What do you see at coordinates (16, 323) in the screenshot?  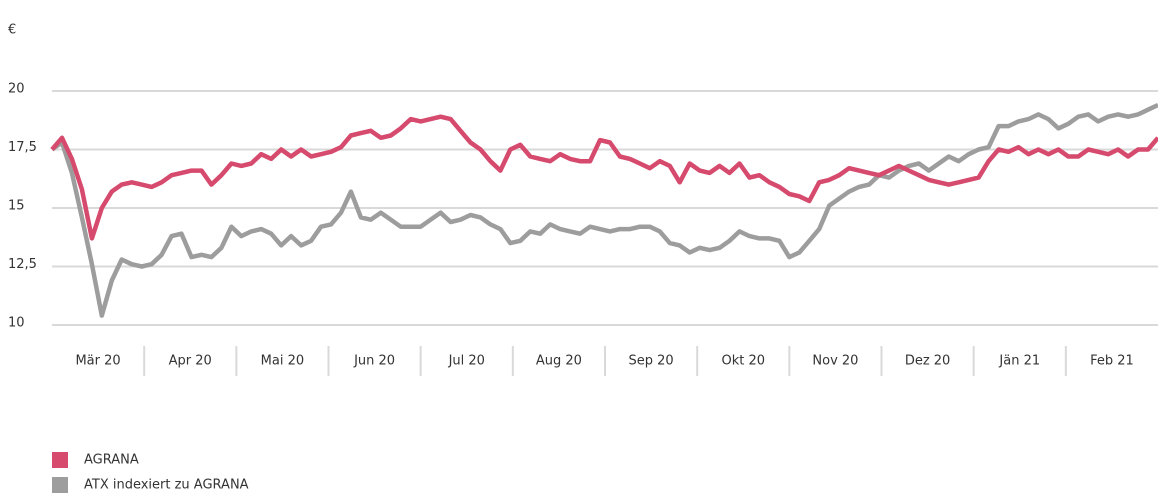 I see `y-tick-label: 10` at bounding box center [16, 323].